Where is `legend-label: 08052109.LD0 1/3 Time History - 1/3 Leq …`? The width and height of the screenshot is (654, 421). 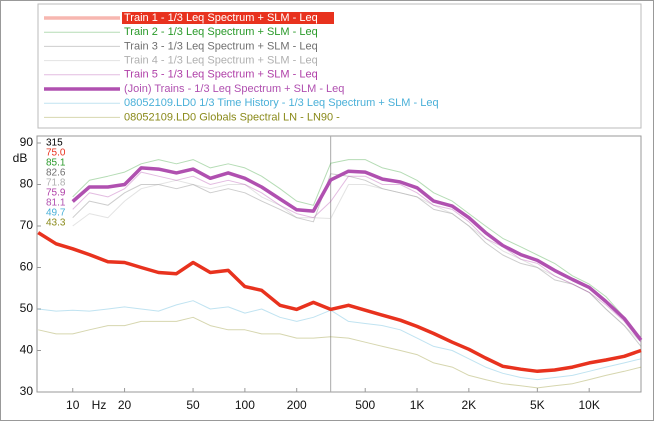
legend-label: 08052109.LD0 1/3 Time History - 1/3 Leq … is located at coordinates (281, 103).